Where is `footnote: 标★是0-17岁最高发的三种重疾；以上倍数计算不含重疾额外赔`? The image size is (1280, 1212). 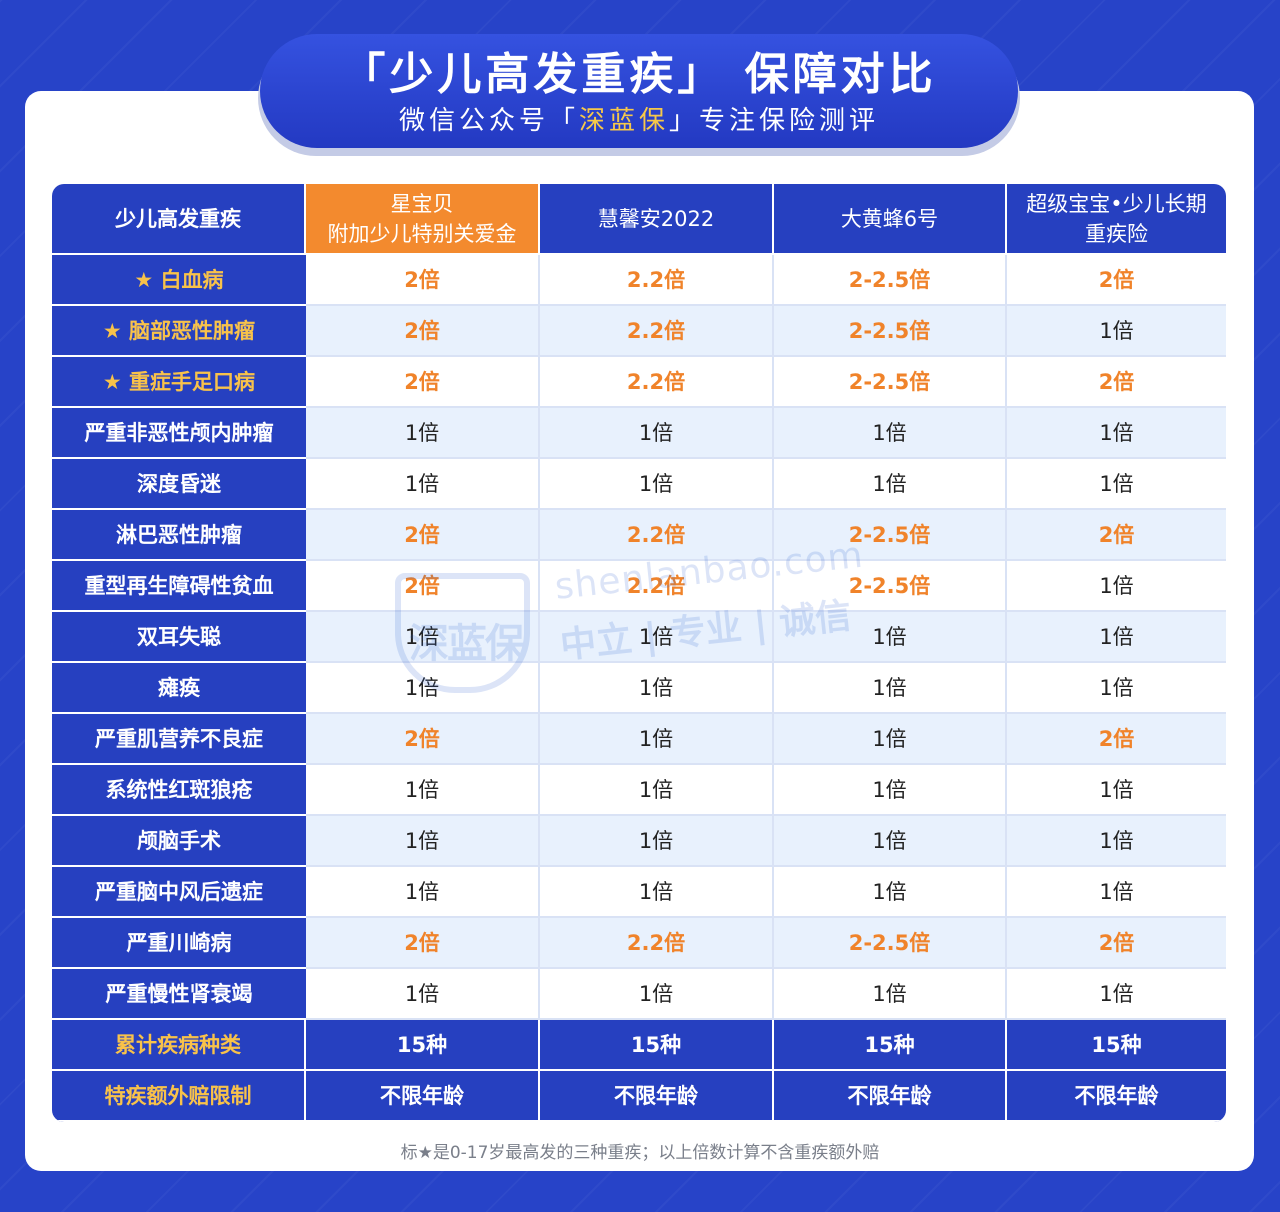
footnote: 标★是0-17岁最高发的三种重疾；以上倍数计算不含重疾额外赔 is located at coordinates (640, 1153).